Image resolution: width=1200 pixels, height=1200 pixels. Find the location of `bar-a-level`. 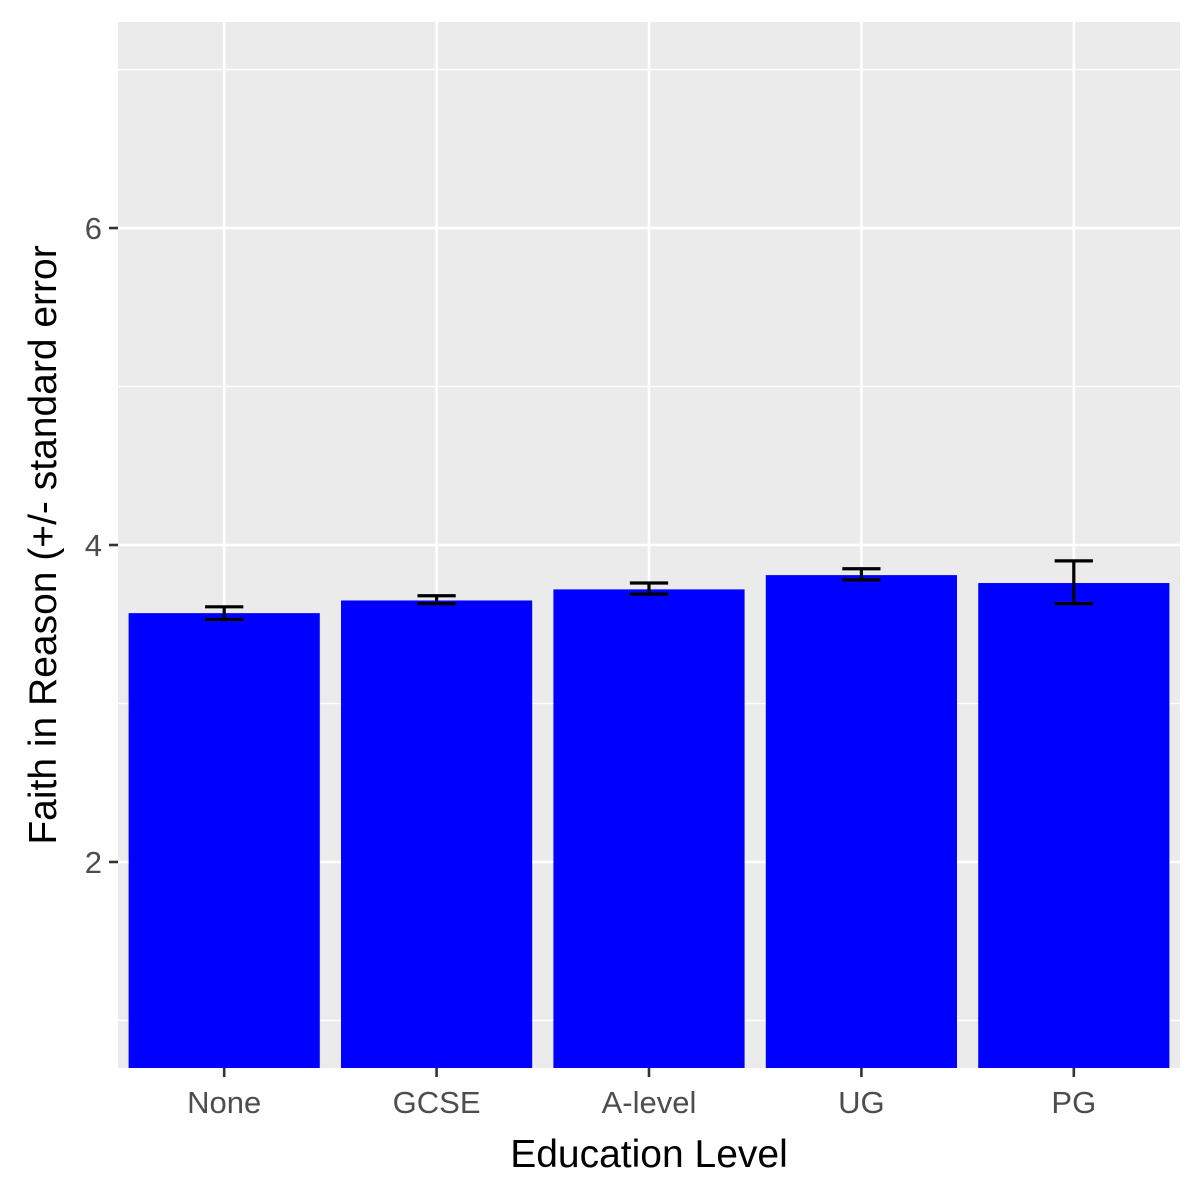

bar-a-level is located at coordinates (649, 828).